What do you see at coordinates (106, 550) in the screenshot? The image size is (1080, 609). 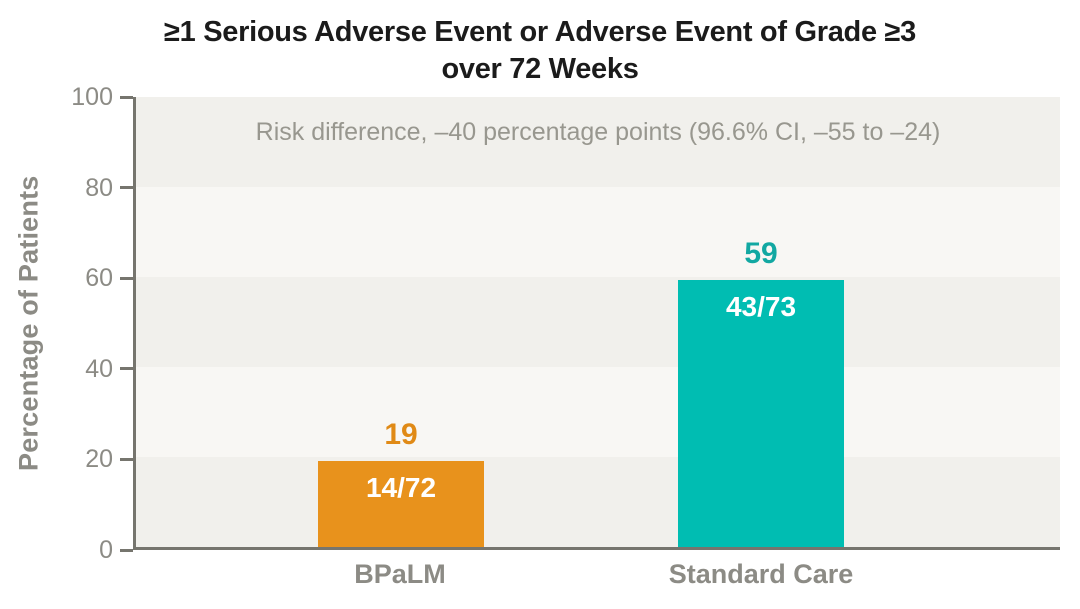 I see `y-tick-label: 0` at bounding box center [106, 550].